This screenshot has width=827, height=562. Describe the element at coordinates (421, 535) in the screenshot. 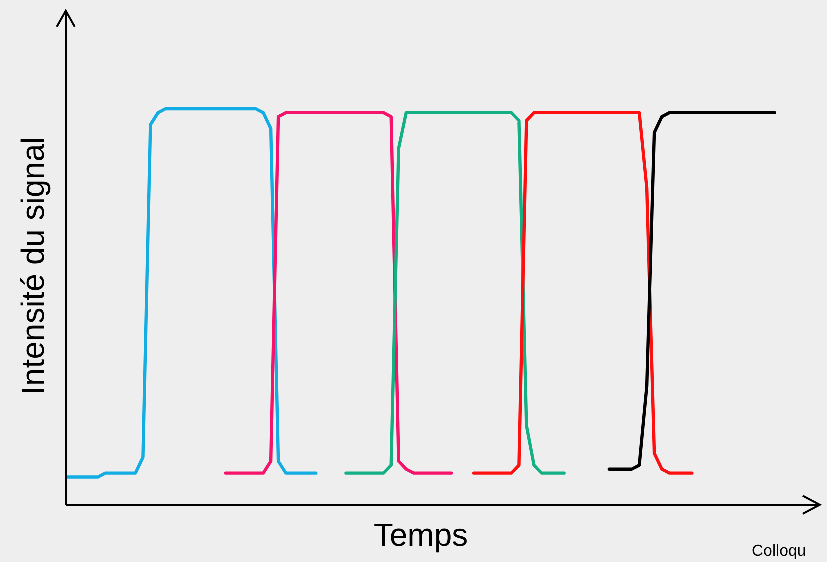

I see `x-axis-title: Temps` at that location.